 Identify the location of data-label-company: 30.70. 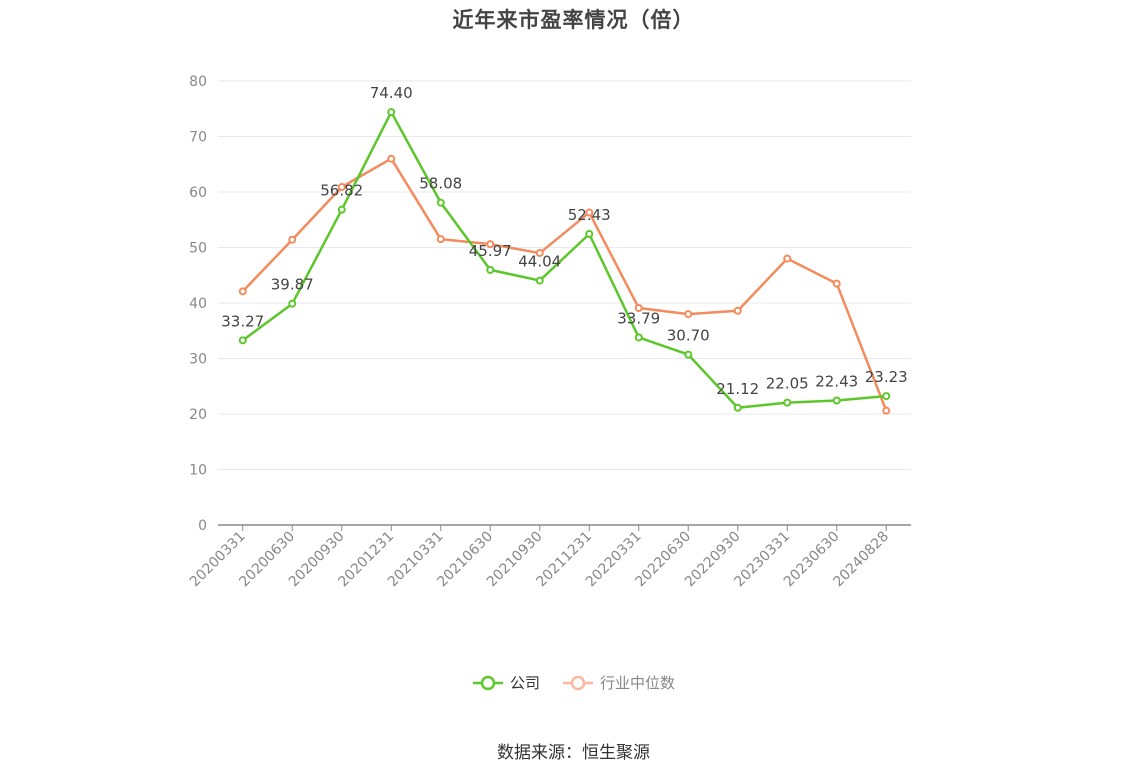
(688, 336).